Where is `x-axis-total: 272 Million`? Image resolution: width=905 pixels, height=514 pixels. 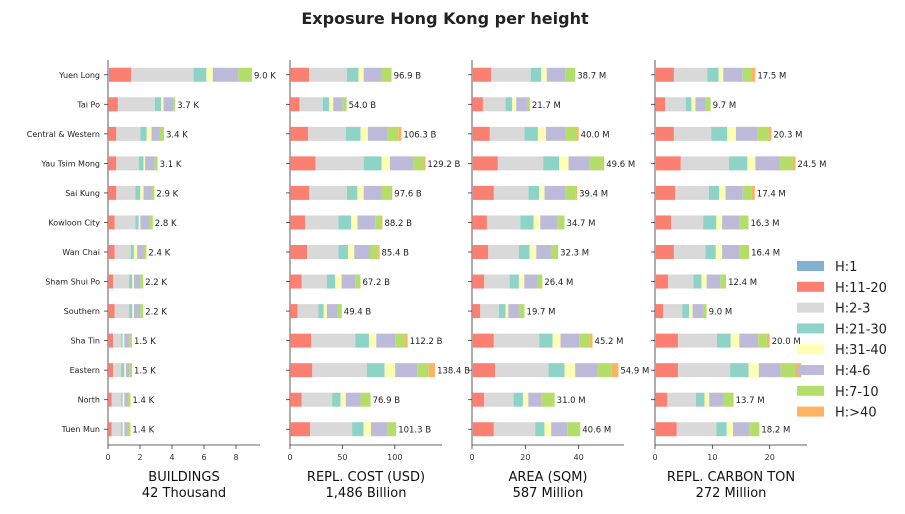
x-axis-total: 272 Million is located at coordinates (731, 493).